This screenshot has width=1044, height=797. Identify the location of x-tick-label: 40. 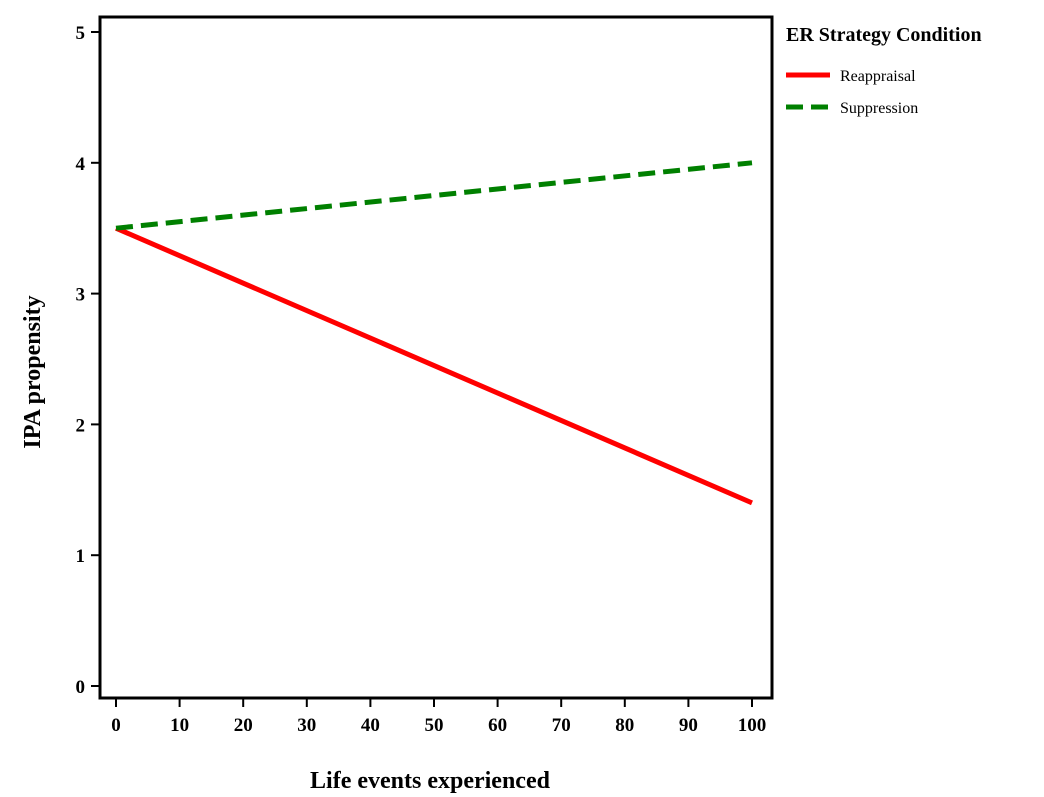
(370, 725).